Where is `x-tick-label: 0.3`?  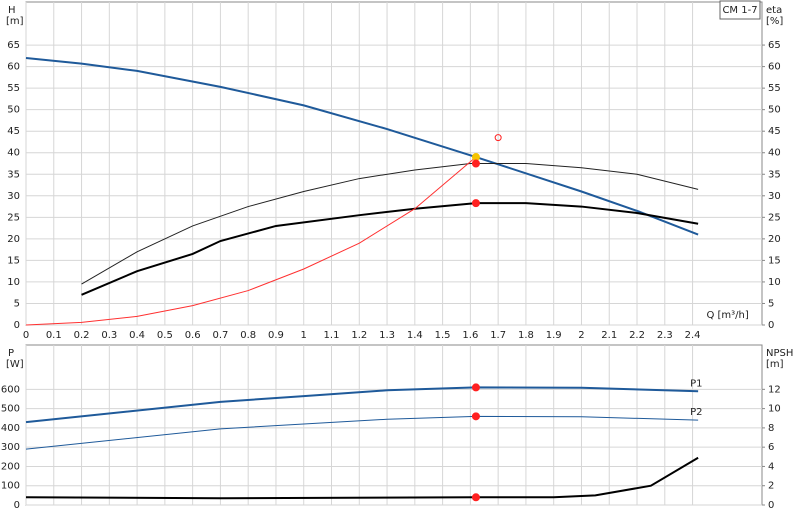
x-tick-label: 0.3 is located at coordinates (109, 335).